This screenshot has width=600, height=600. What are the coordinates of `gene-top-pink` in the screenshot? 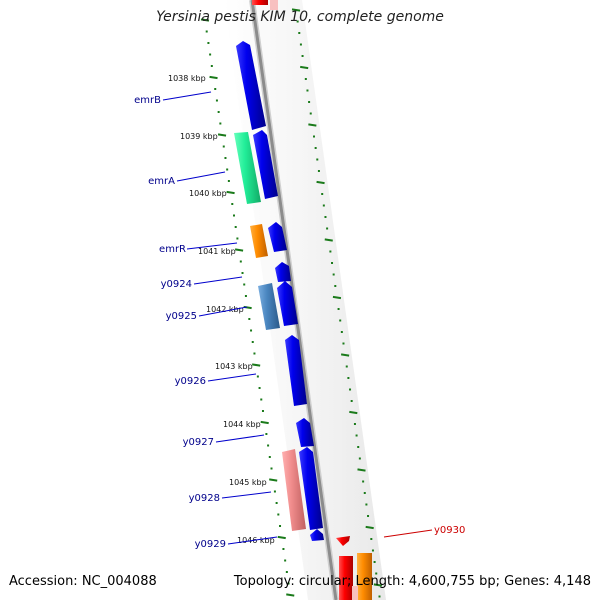 It's located at (274, 5).